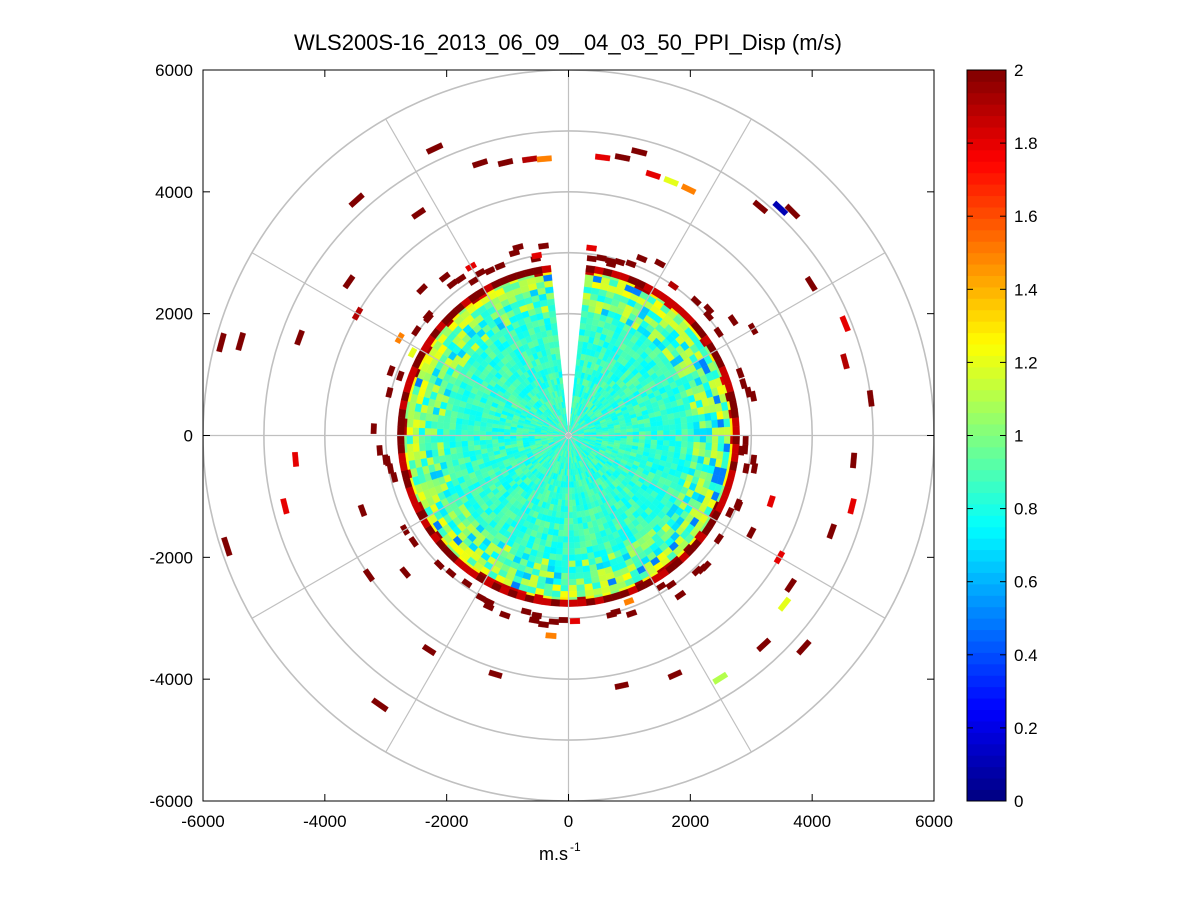 The image size is (1201, 901). What do you see at coordinates (1026, 509) in the screenshot?
I see `colorbar-tick-label: 0.8` at bounding box center [1026, 509].